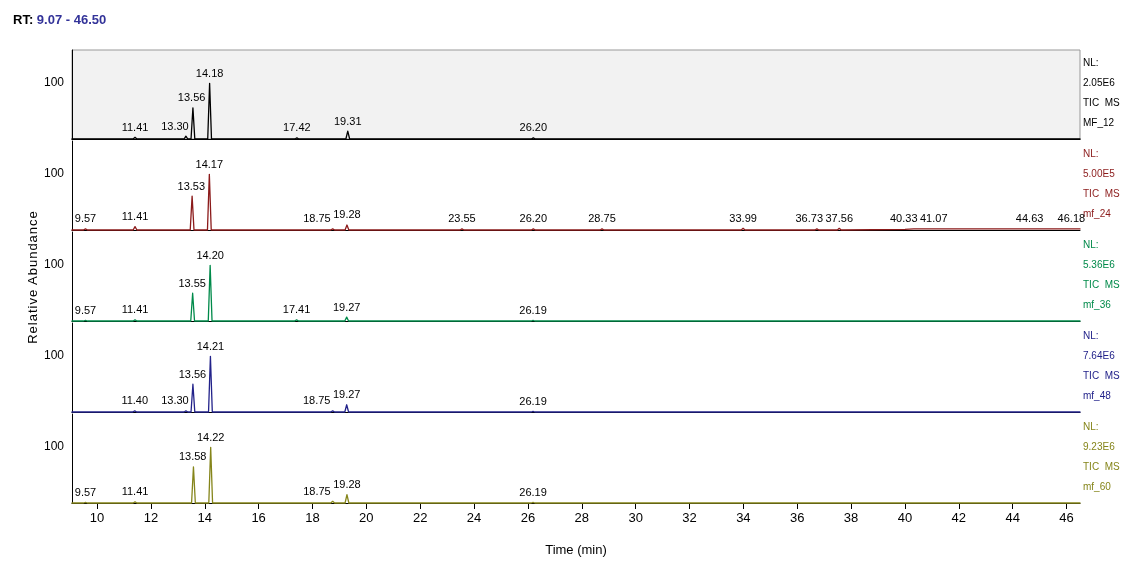  What do you see at coordinates (32, 276) in the screenshot?
I see `y-axis-title: Relative Abundance` at bounding box center [32, 276].